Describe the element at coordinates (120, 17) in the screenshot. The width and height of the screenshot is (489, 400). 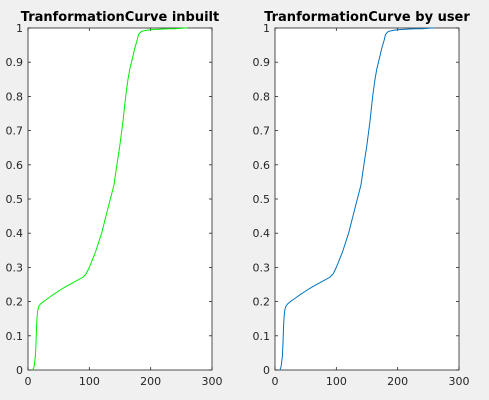
I see `chart-title: TranformationCurve inbuilt` at that location.